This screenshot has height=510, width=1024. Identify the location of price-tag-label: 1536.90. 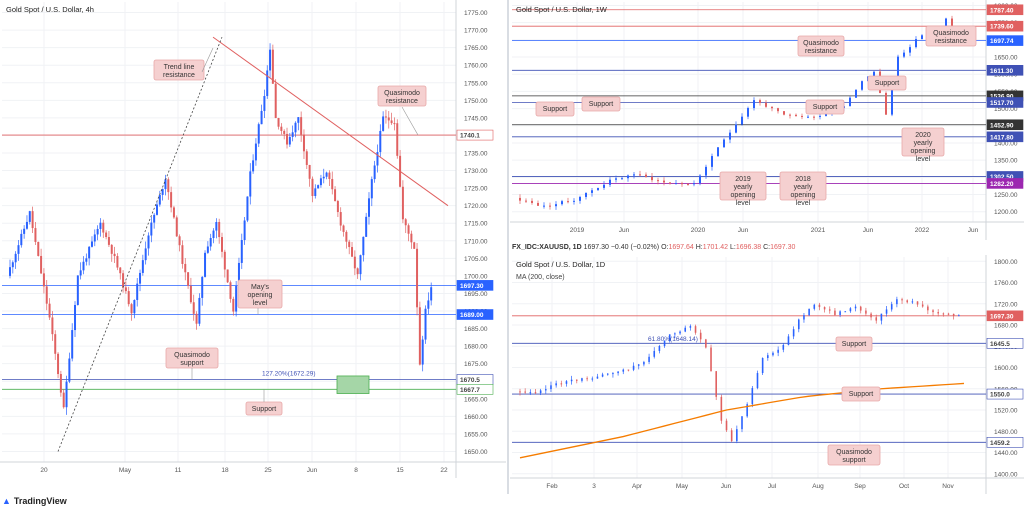
(1002, 96).